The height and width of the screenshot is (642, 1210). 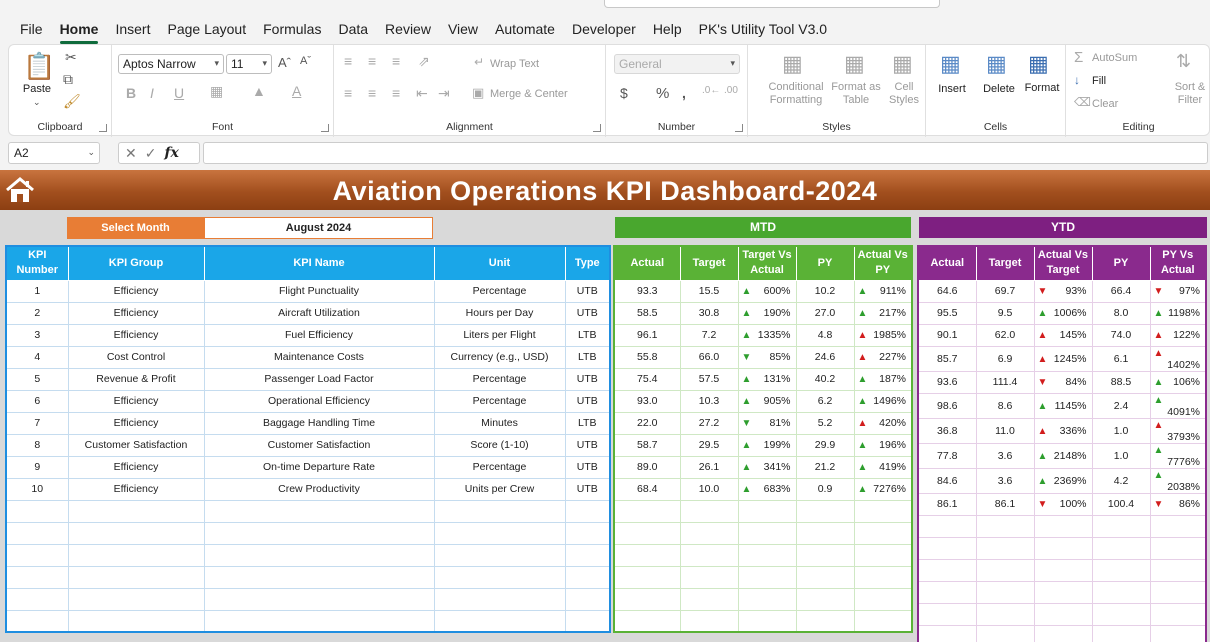 I want to click on mtd-actual-vs-py-cell: ▲ 196%, so click(x=883, y=445).